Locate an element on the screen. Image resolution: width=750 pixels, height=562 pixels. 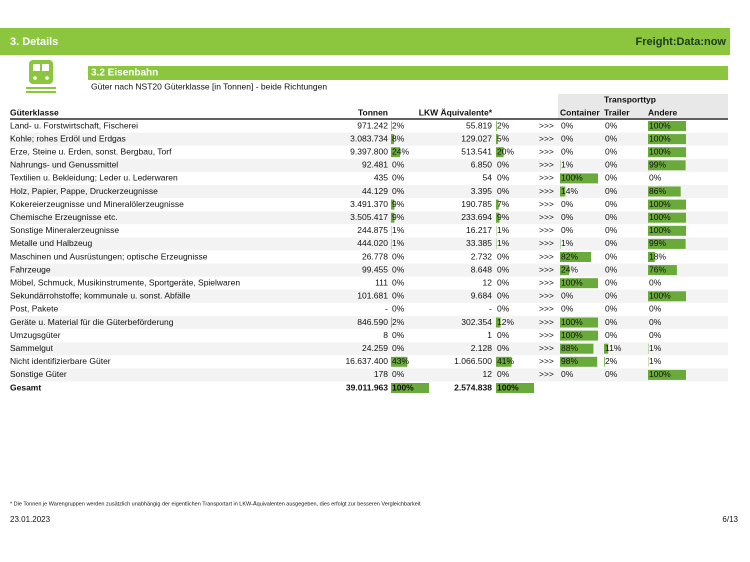
share-label: 99% is located at coordinates (657, 243).